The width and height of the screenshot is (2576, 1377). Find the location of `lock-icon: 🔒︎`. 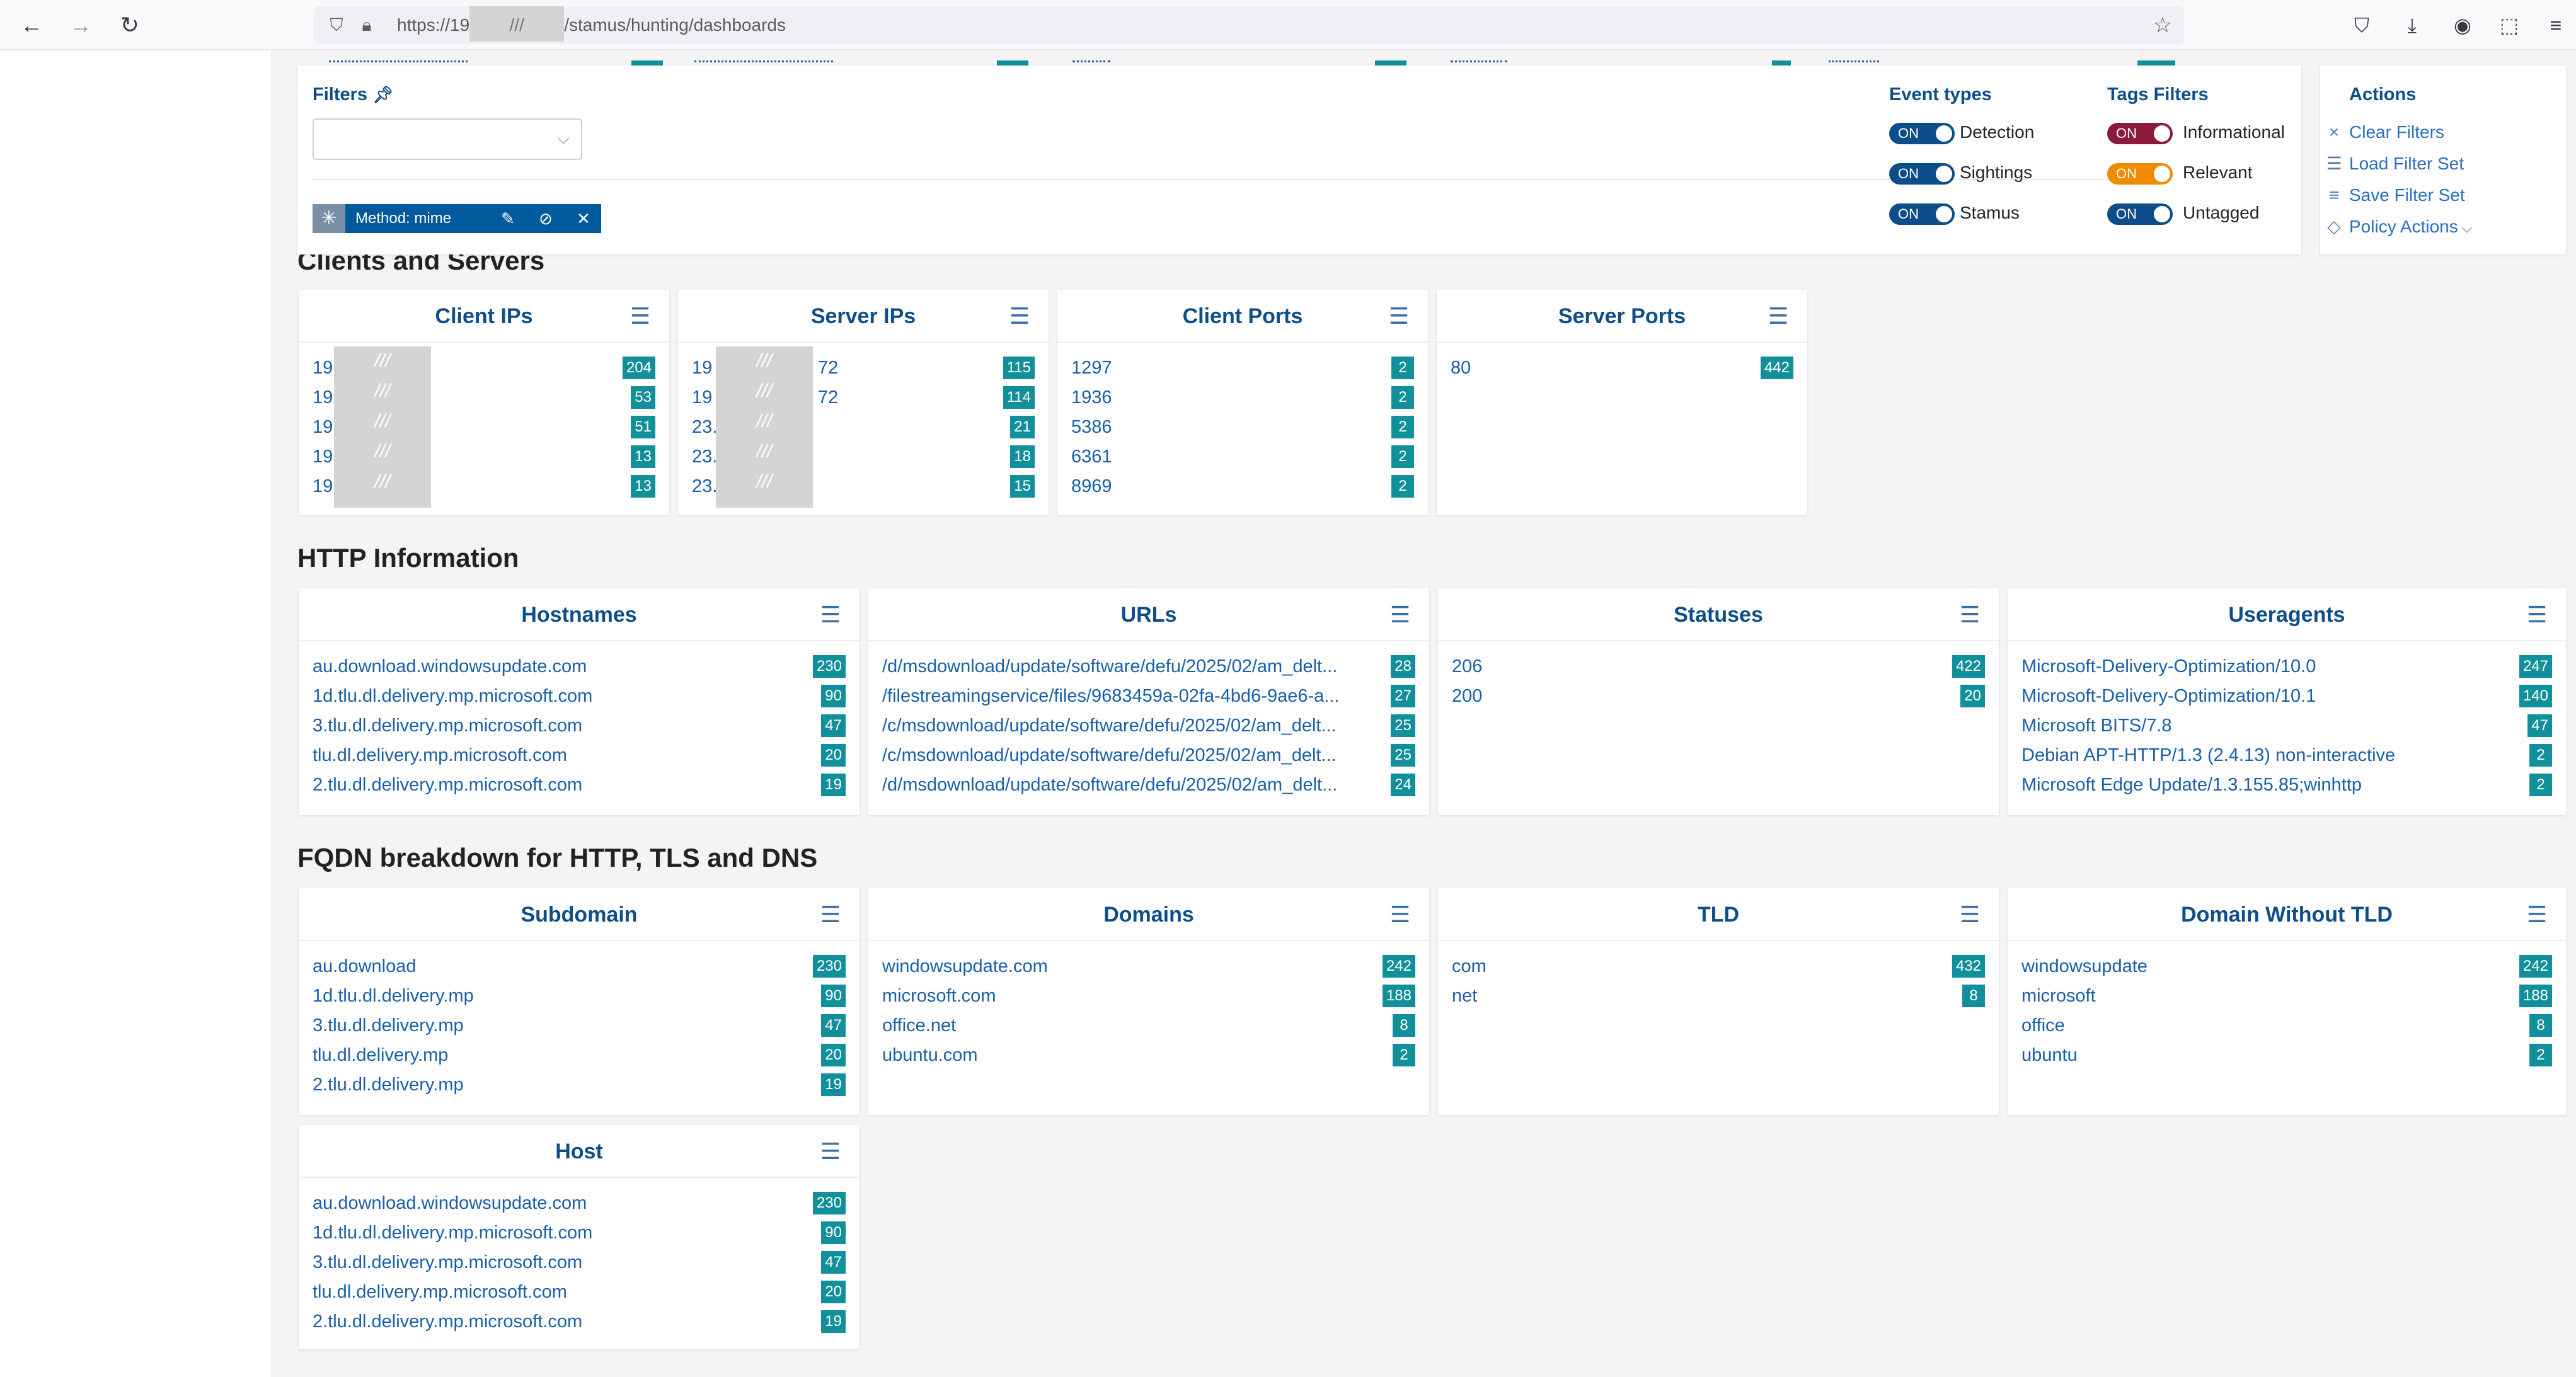

lock-icon: 🔒︎ is located at coordinates (367, 25).